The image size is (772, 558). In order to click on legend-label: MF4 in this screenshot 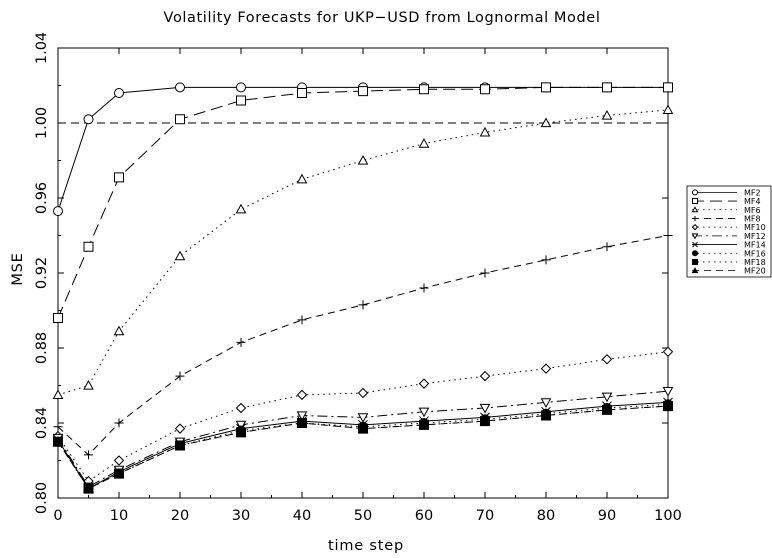, I will do `click(752, 201)`.